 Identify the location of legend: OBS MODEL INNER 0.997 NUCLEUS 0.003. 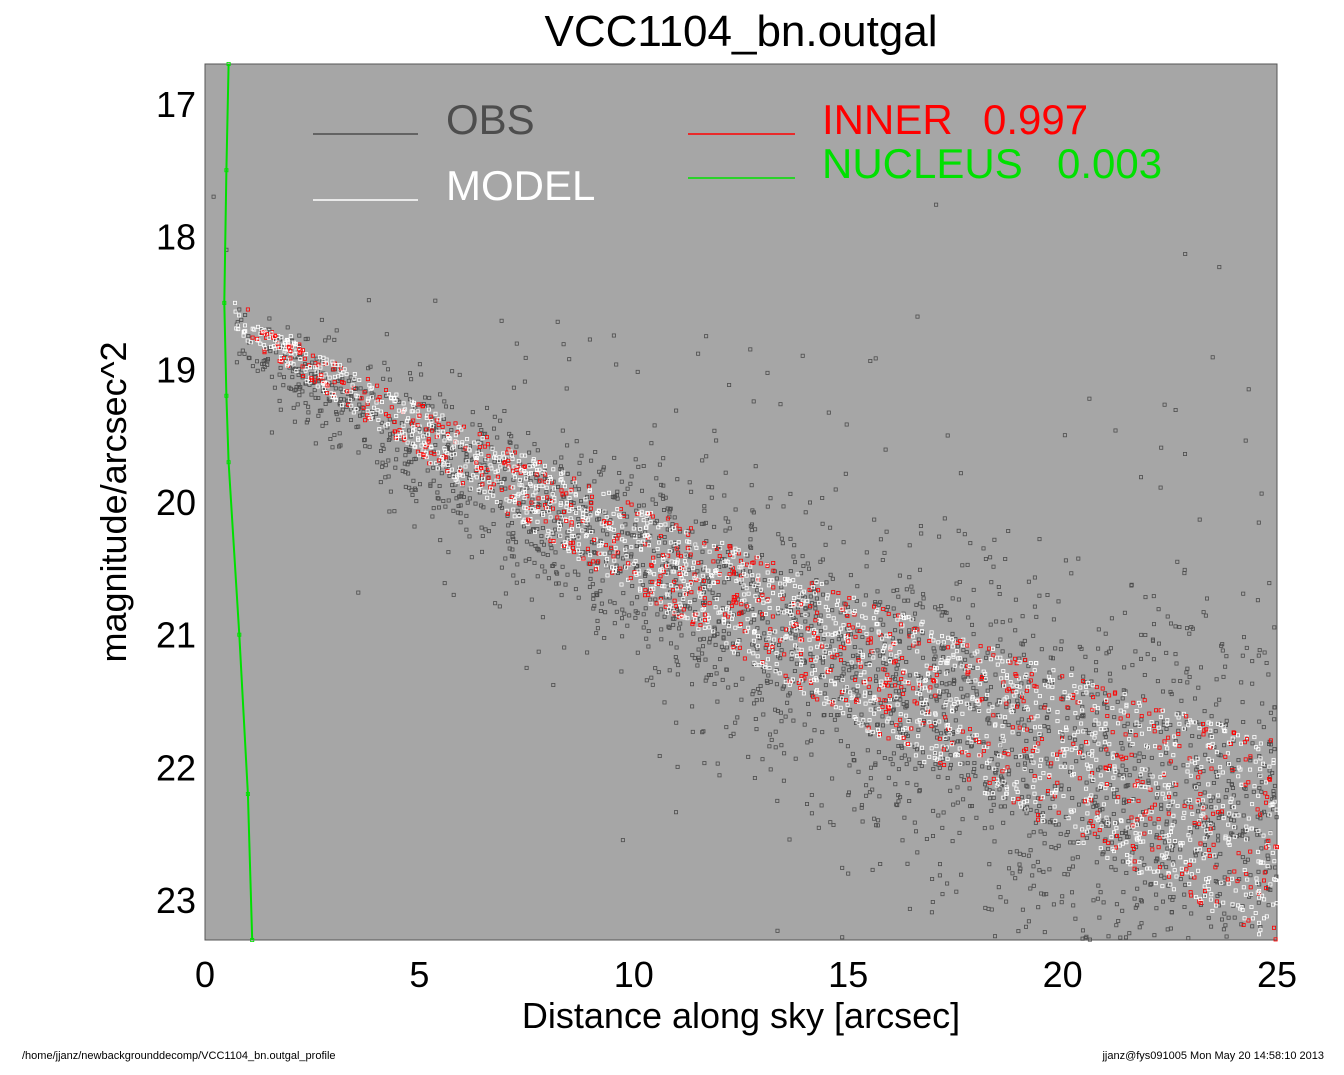
(737, 152).